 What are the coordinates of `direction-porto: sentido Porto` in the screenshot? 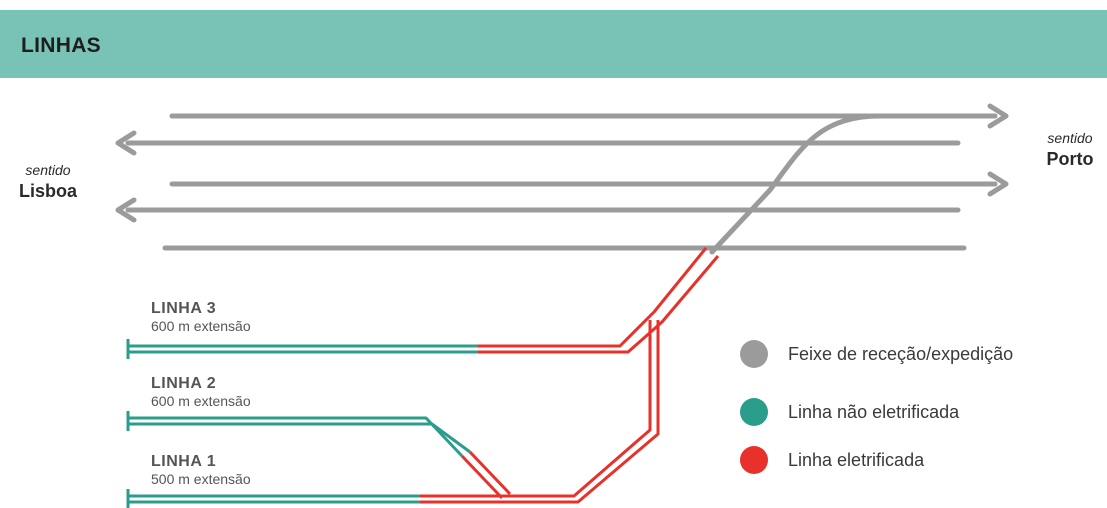 It's located at (1070, 150).